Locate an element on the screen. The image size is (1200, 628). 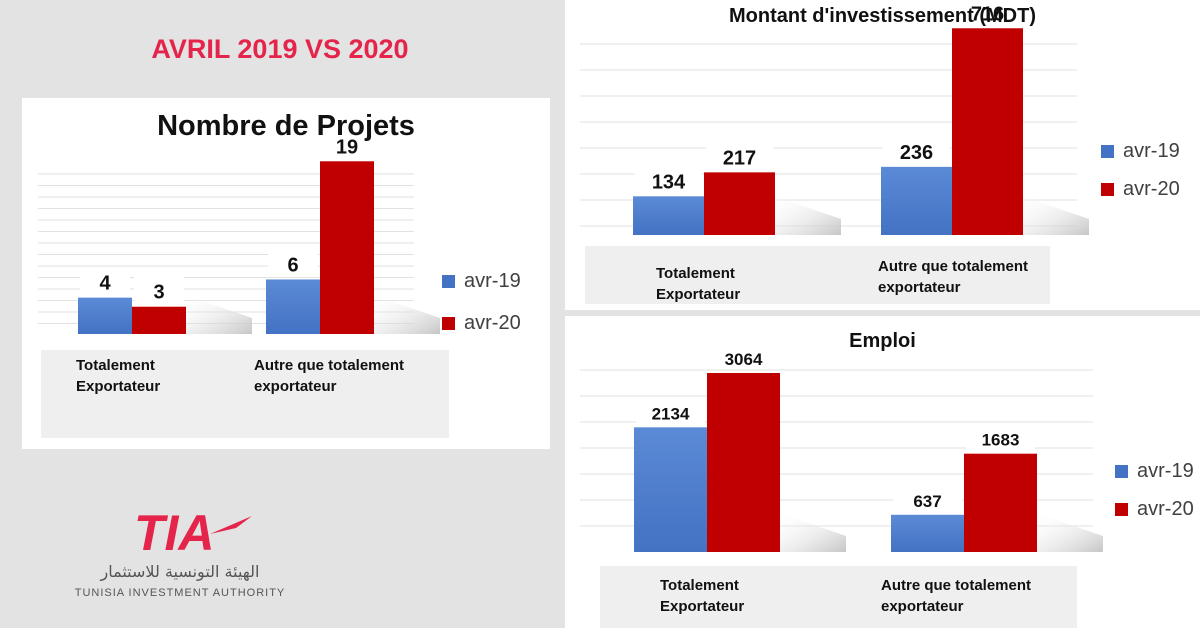
logo-arabic-name: الهيئة التونسية للاستثمار is located at coordinates (180, 571).